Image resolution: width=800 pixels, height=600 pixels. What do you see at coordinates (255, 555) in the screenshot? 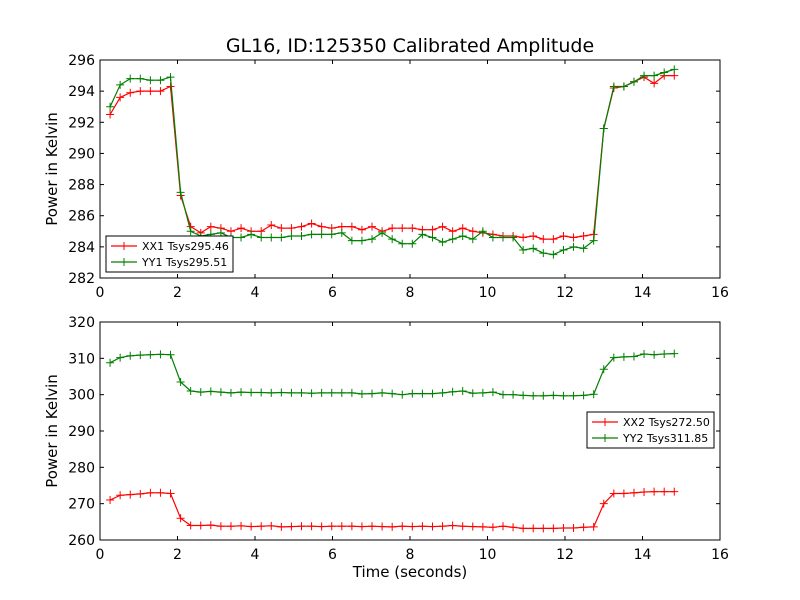
I see `bottom-x-tick-label: 4` at bounding box center [255, 555].